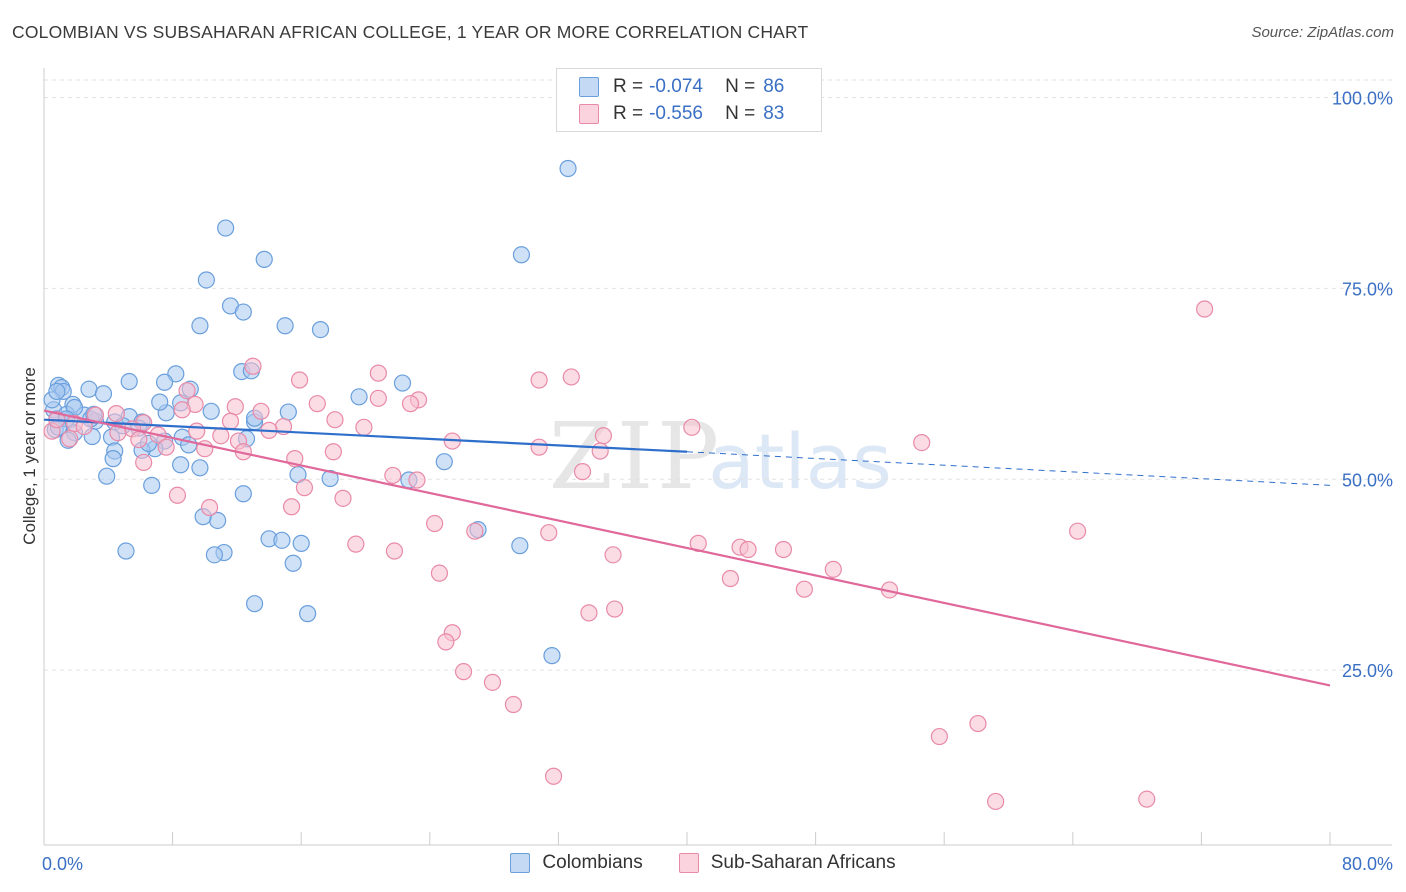  Describe the element at coordinates (628, 113) in the screenshot. I see `legend-r-label: R =` at that location.